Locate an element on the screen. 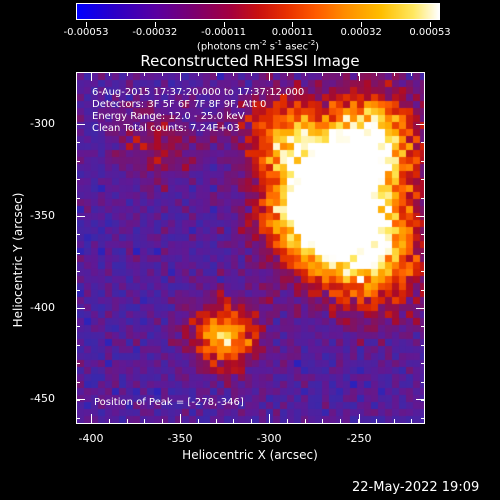 The image size is (500, 500). x-axis-title: Heliocentric X (arcsec) is located at coordinates (250, 455).